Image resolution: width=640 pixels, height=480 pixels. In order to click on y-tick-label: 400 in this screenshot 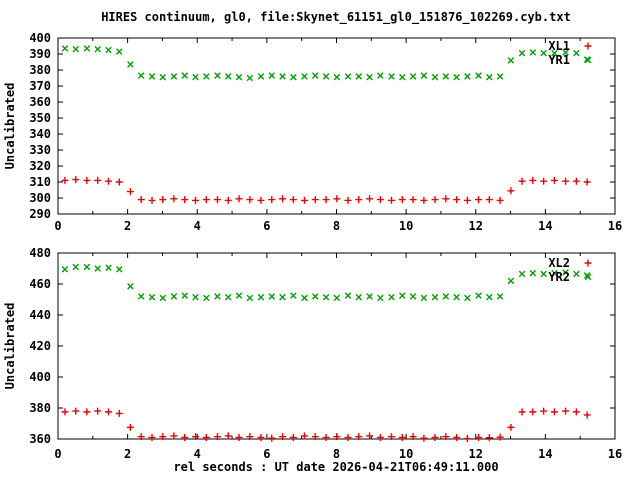, I will do `click(40, 38)`.